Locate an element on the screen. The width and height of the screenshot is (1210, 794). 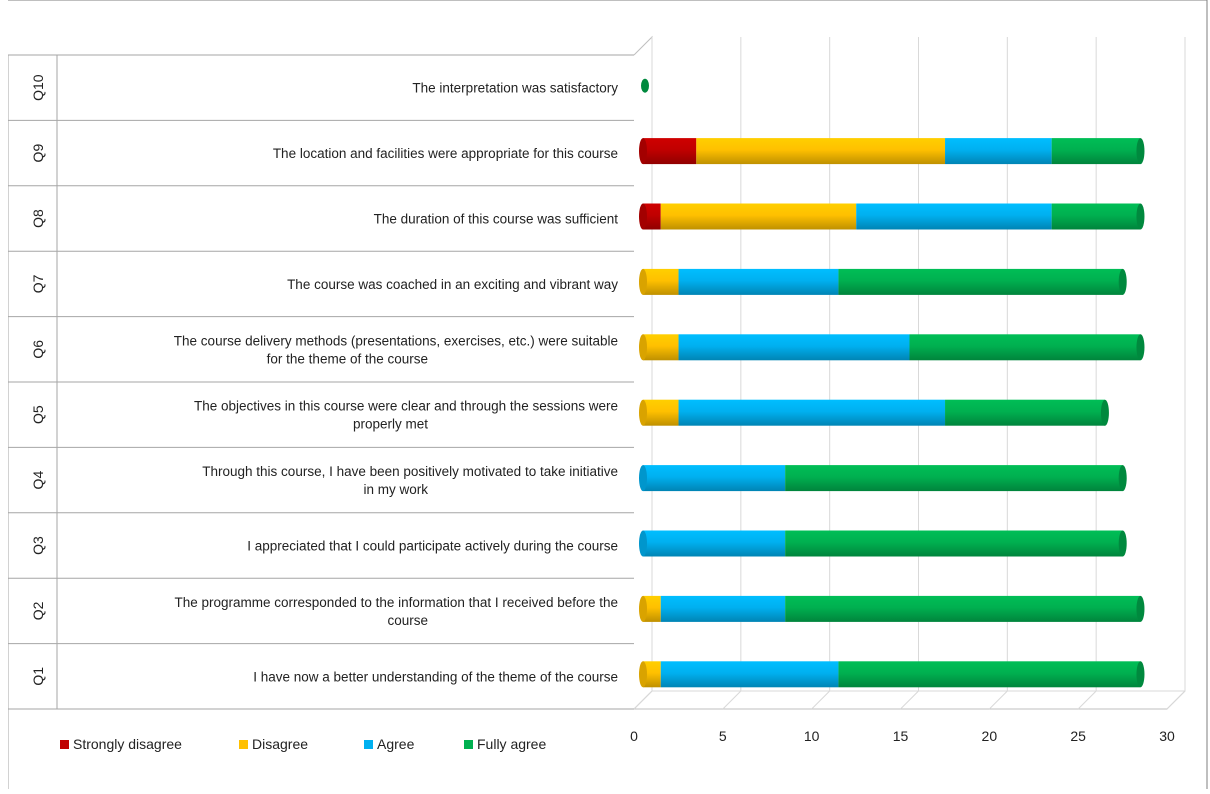
bar-q8-agree is located at coordinates (954, 216).